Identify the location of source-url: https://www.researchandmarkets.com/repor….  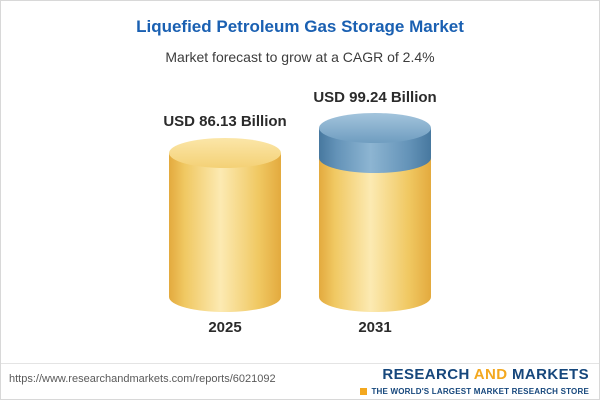
(142, 379).